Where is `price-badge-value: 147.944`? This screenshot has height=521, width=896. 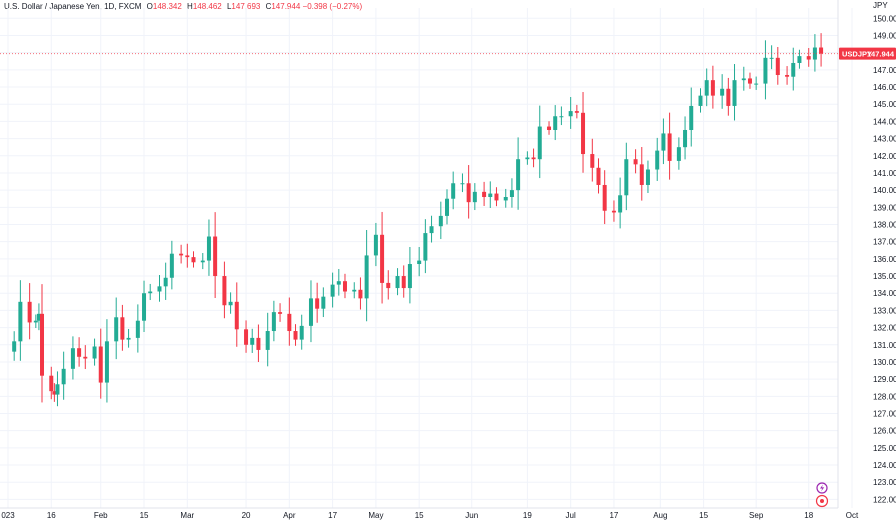 price-badge-value: 147.944 is located at coordinates (881, 54).